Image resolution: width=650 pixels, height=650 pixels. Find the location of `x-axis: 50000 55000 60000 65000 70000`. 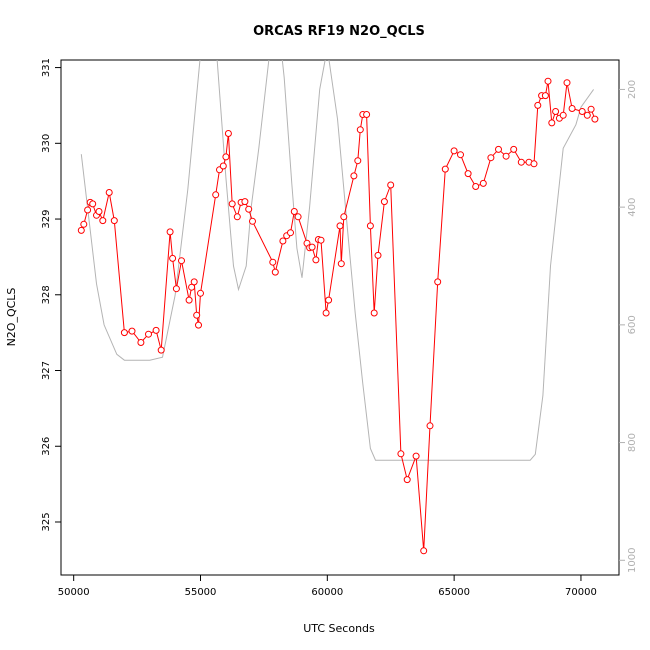

x-axis: 50000 55000 60000 65000 70000 is located at coordinates (327, 586).